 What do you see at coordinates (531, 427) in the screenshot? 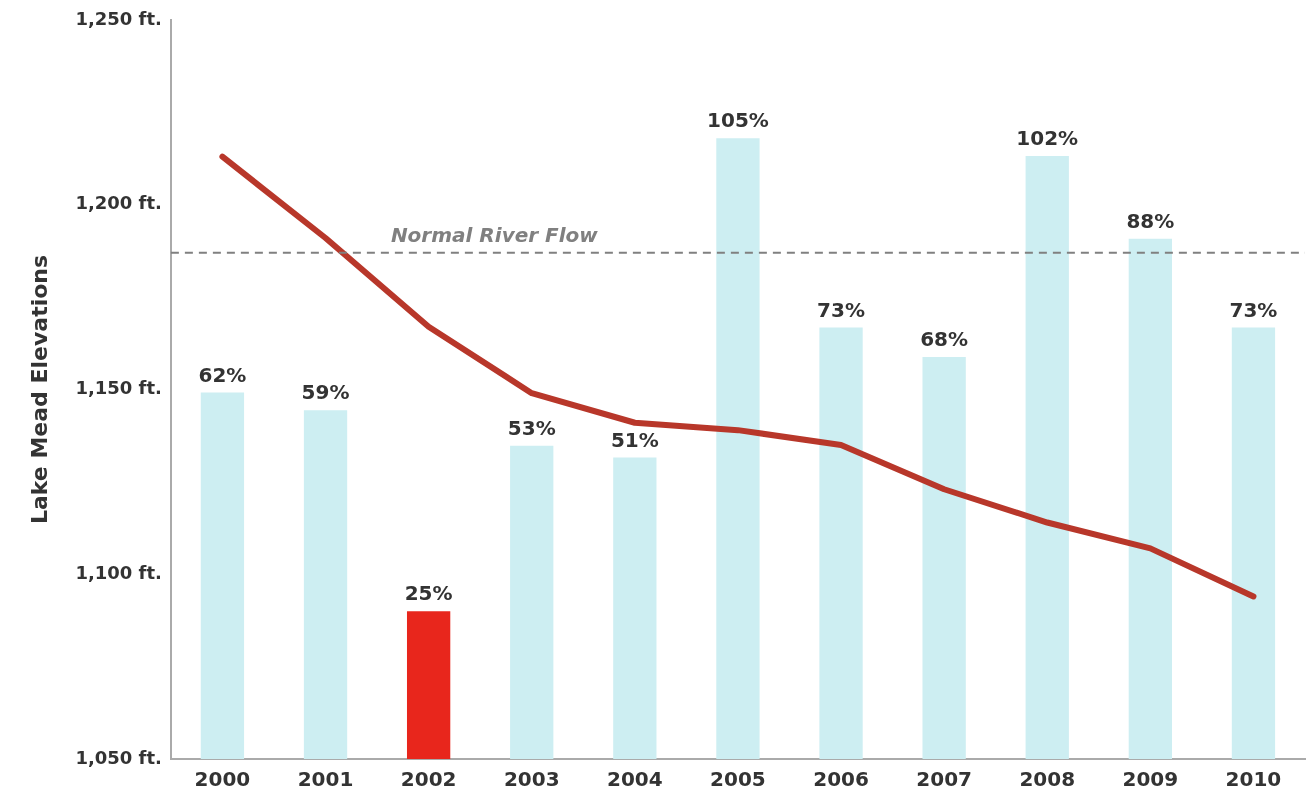
I see `data-label: 53%` at bounding box center [531, 427].